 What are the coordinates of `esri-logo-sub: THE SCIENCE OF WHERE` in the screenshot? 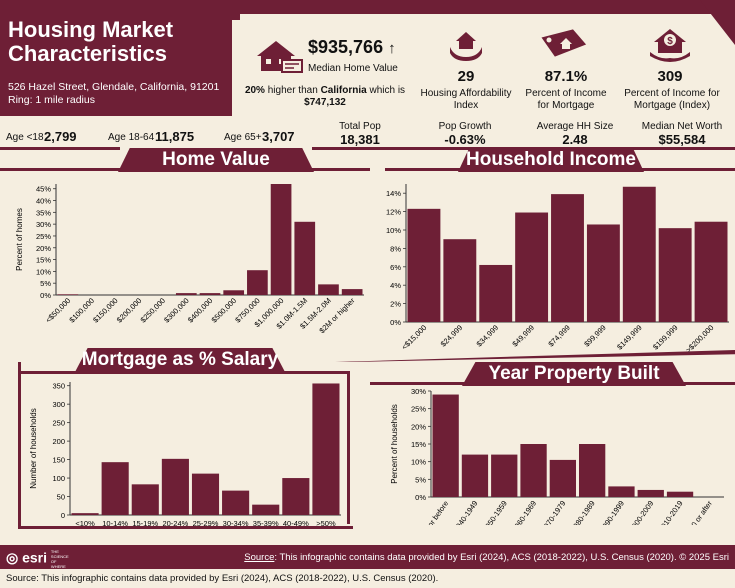 It's located at (59, 559).